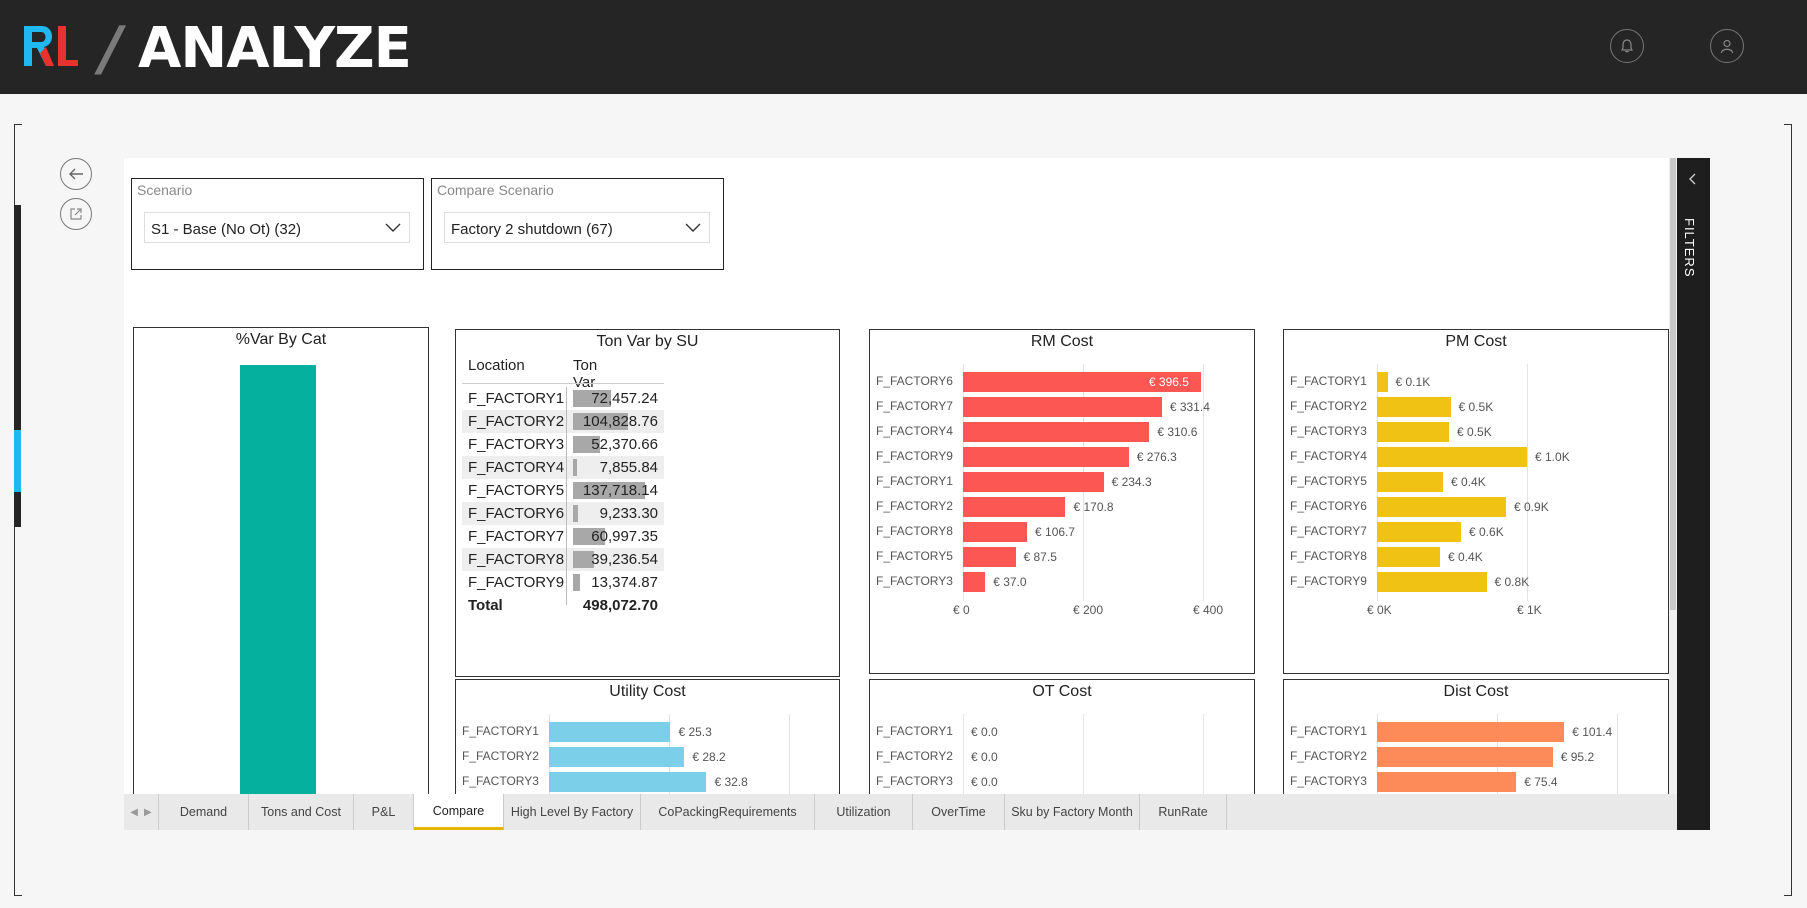  Describe the element at coordinates (959, 812) in the screenshot. I see `tab-overtime: OverTime` at that location.